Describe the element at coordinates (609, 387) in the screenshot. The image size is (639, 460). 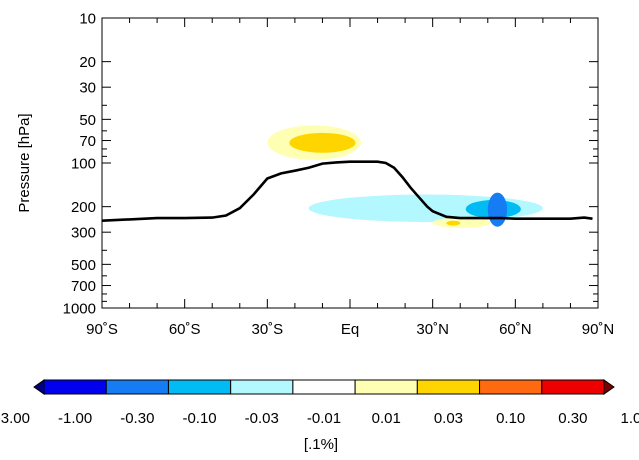
I see `colorbar-arrow-right` at that location.